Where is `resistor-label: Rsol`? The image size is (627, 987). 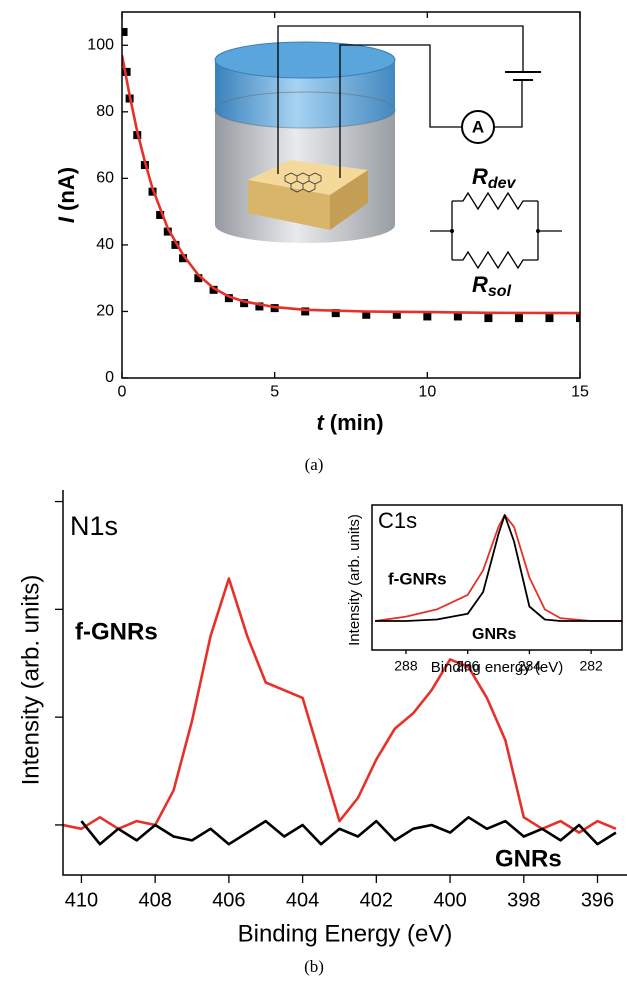
resistor-label: Rsol is located at coordinates (492, 286).